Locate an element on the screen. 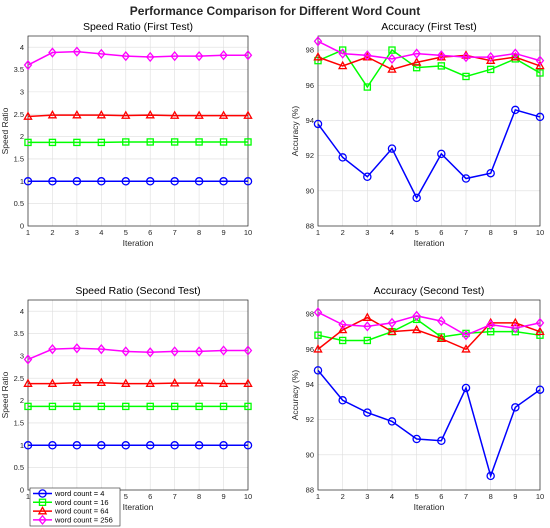 This screenshot has width=550, height=528. y-tick-label: 94 is located at coordinates (310, 384).